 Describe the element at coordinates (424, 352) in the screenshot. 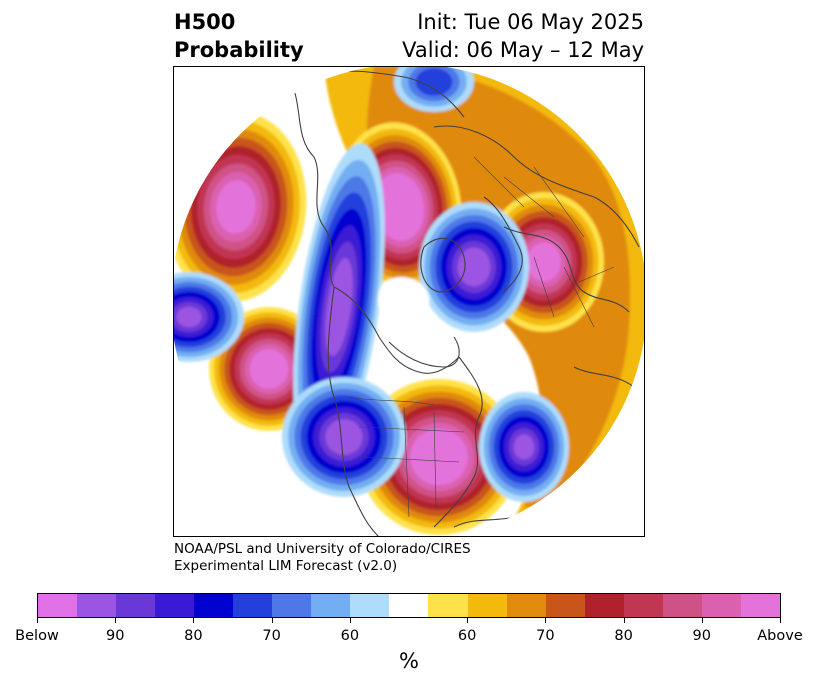

I see `coast-hudson` at that location.